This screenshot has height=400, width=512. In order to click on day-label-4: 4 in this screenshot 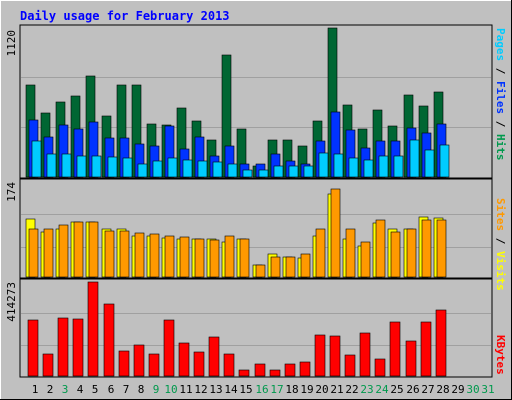, I will do `click(80, 389)`.